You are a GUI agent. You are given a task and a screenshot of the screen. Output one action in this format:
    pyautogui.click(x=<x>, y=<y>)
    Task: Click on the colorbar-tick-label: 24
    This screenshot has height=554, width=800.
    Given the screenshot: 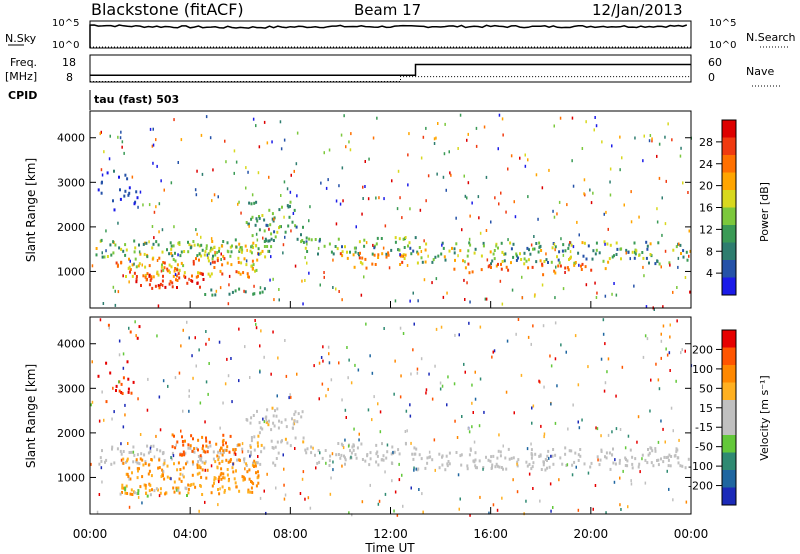 What is the action you would take?
    pyautogui.click(x=706, y=164)
    